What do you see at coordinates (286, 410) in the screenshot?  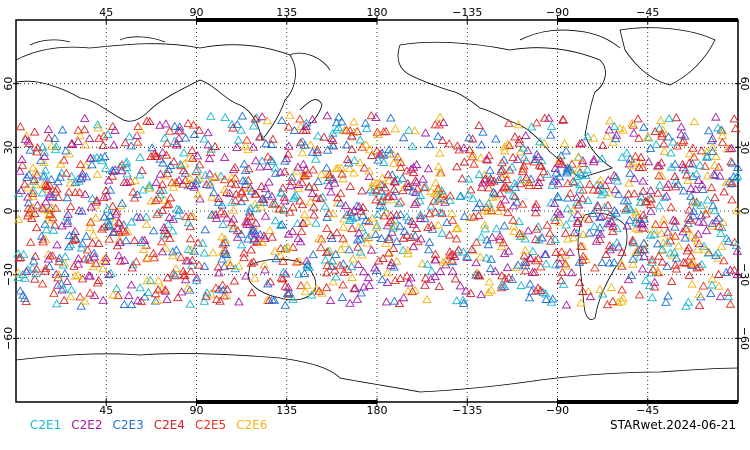 I see `lon-tick-label: 135` at bounding box center [286, 410].